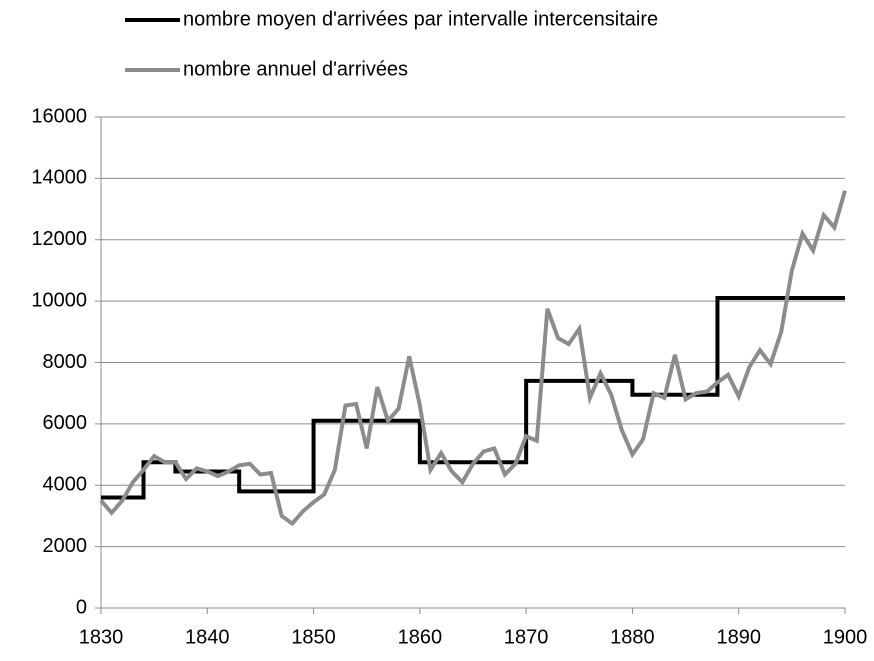 The width and height of the screenshot is (874, 661). What do you see at coordinates (59, 116) in the screenshot?
I see `y-tick-label: 16000` at bounding box center [59, 116].